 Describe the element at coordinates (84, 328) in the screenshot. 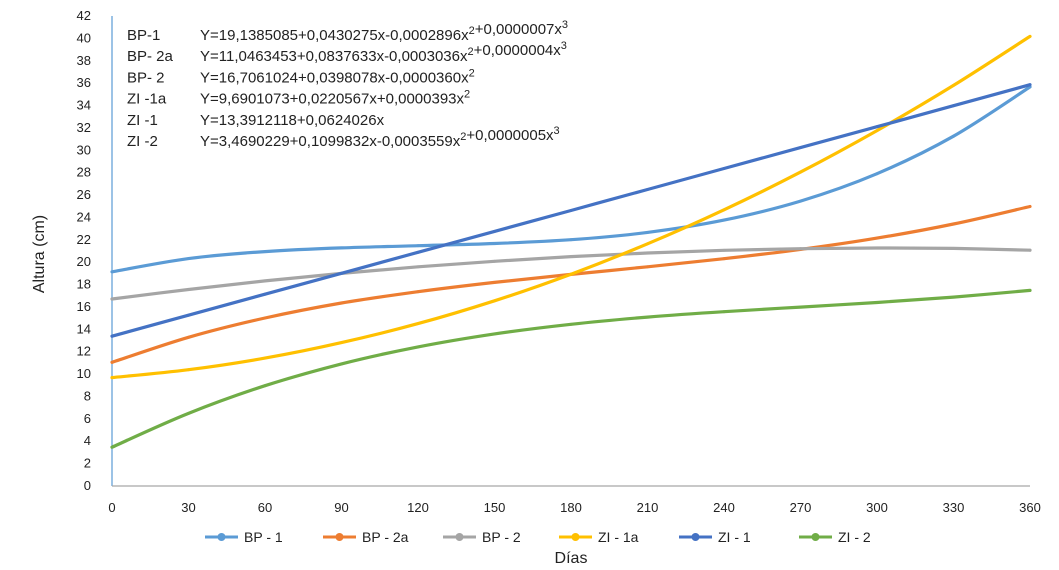

I see `y-tick-label: 14` at that location.